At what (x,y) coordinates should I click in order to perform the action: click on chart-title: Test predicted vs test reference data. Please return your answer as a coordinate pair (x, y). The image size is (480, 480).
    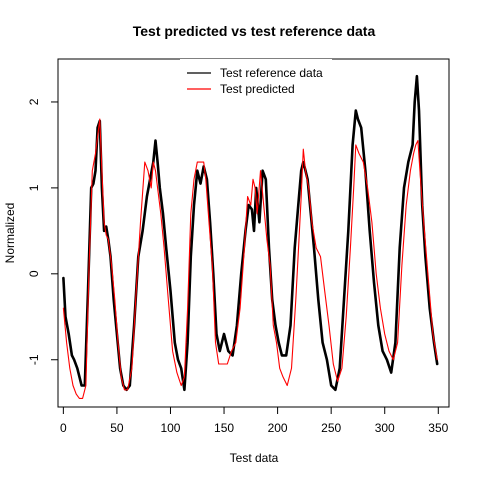
    Looking at the image, I should click on (254, 31).